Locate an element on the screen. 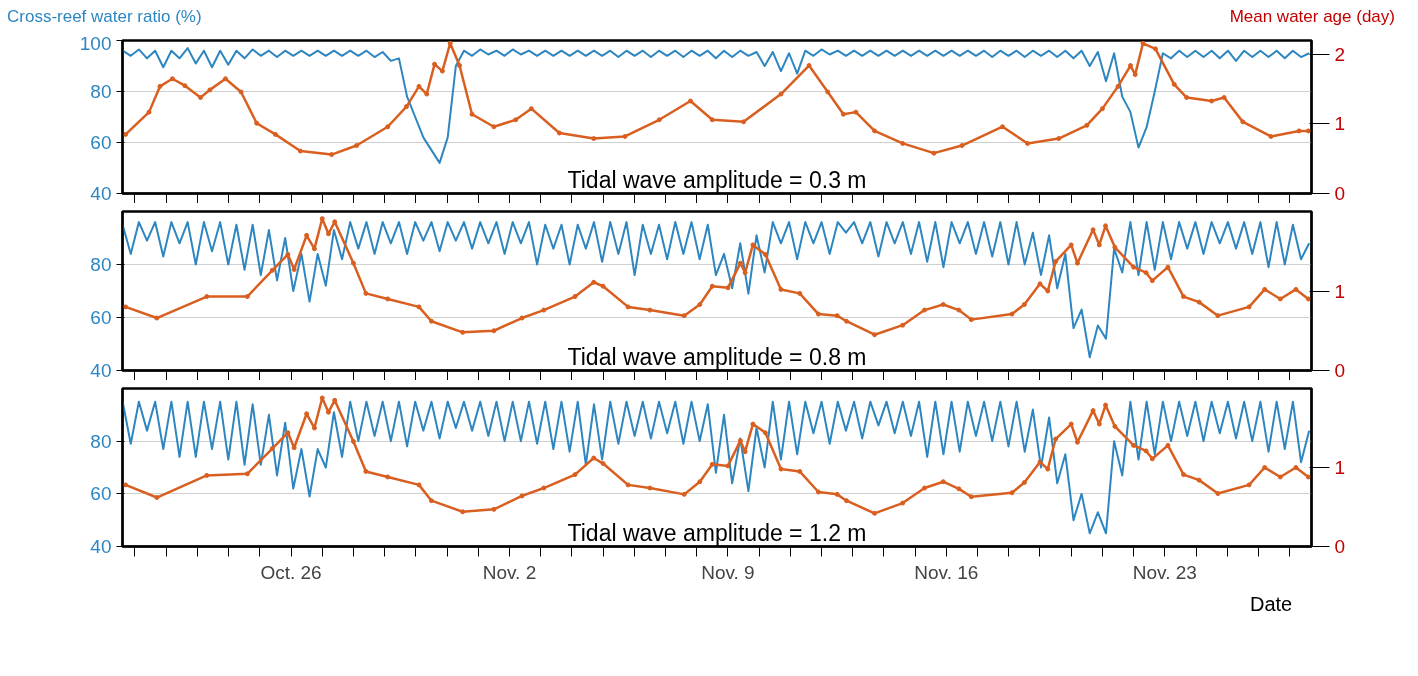  x-tick-label: Nov. 9 is located at coordinates (728, 572).